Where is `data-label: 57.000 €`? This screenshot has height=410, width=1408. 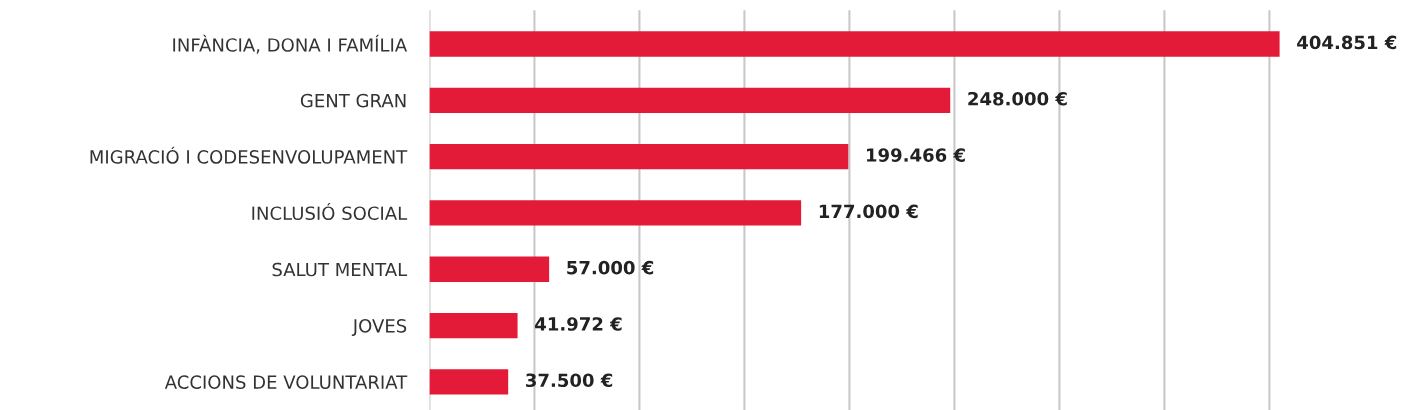
data-label: 57.000 € is located at coordinates (610, 267).